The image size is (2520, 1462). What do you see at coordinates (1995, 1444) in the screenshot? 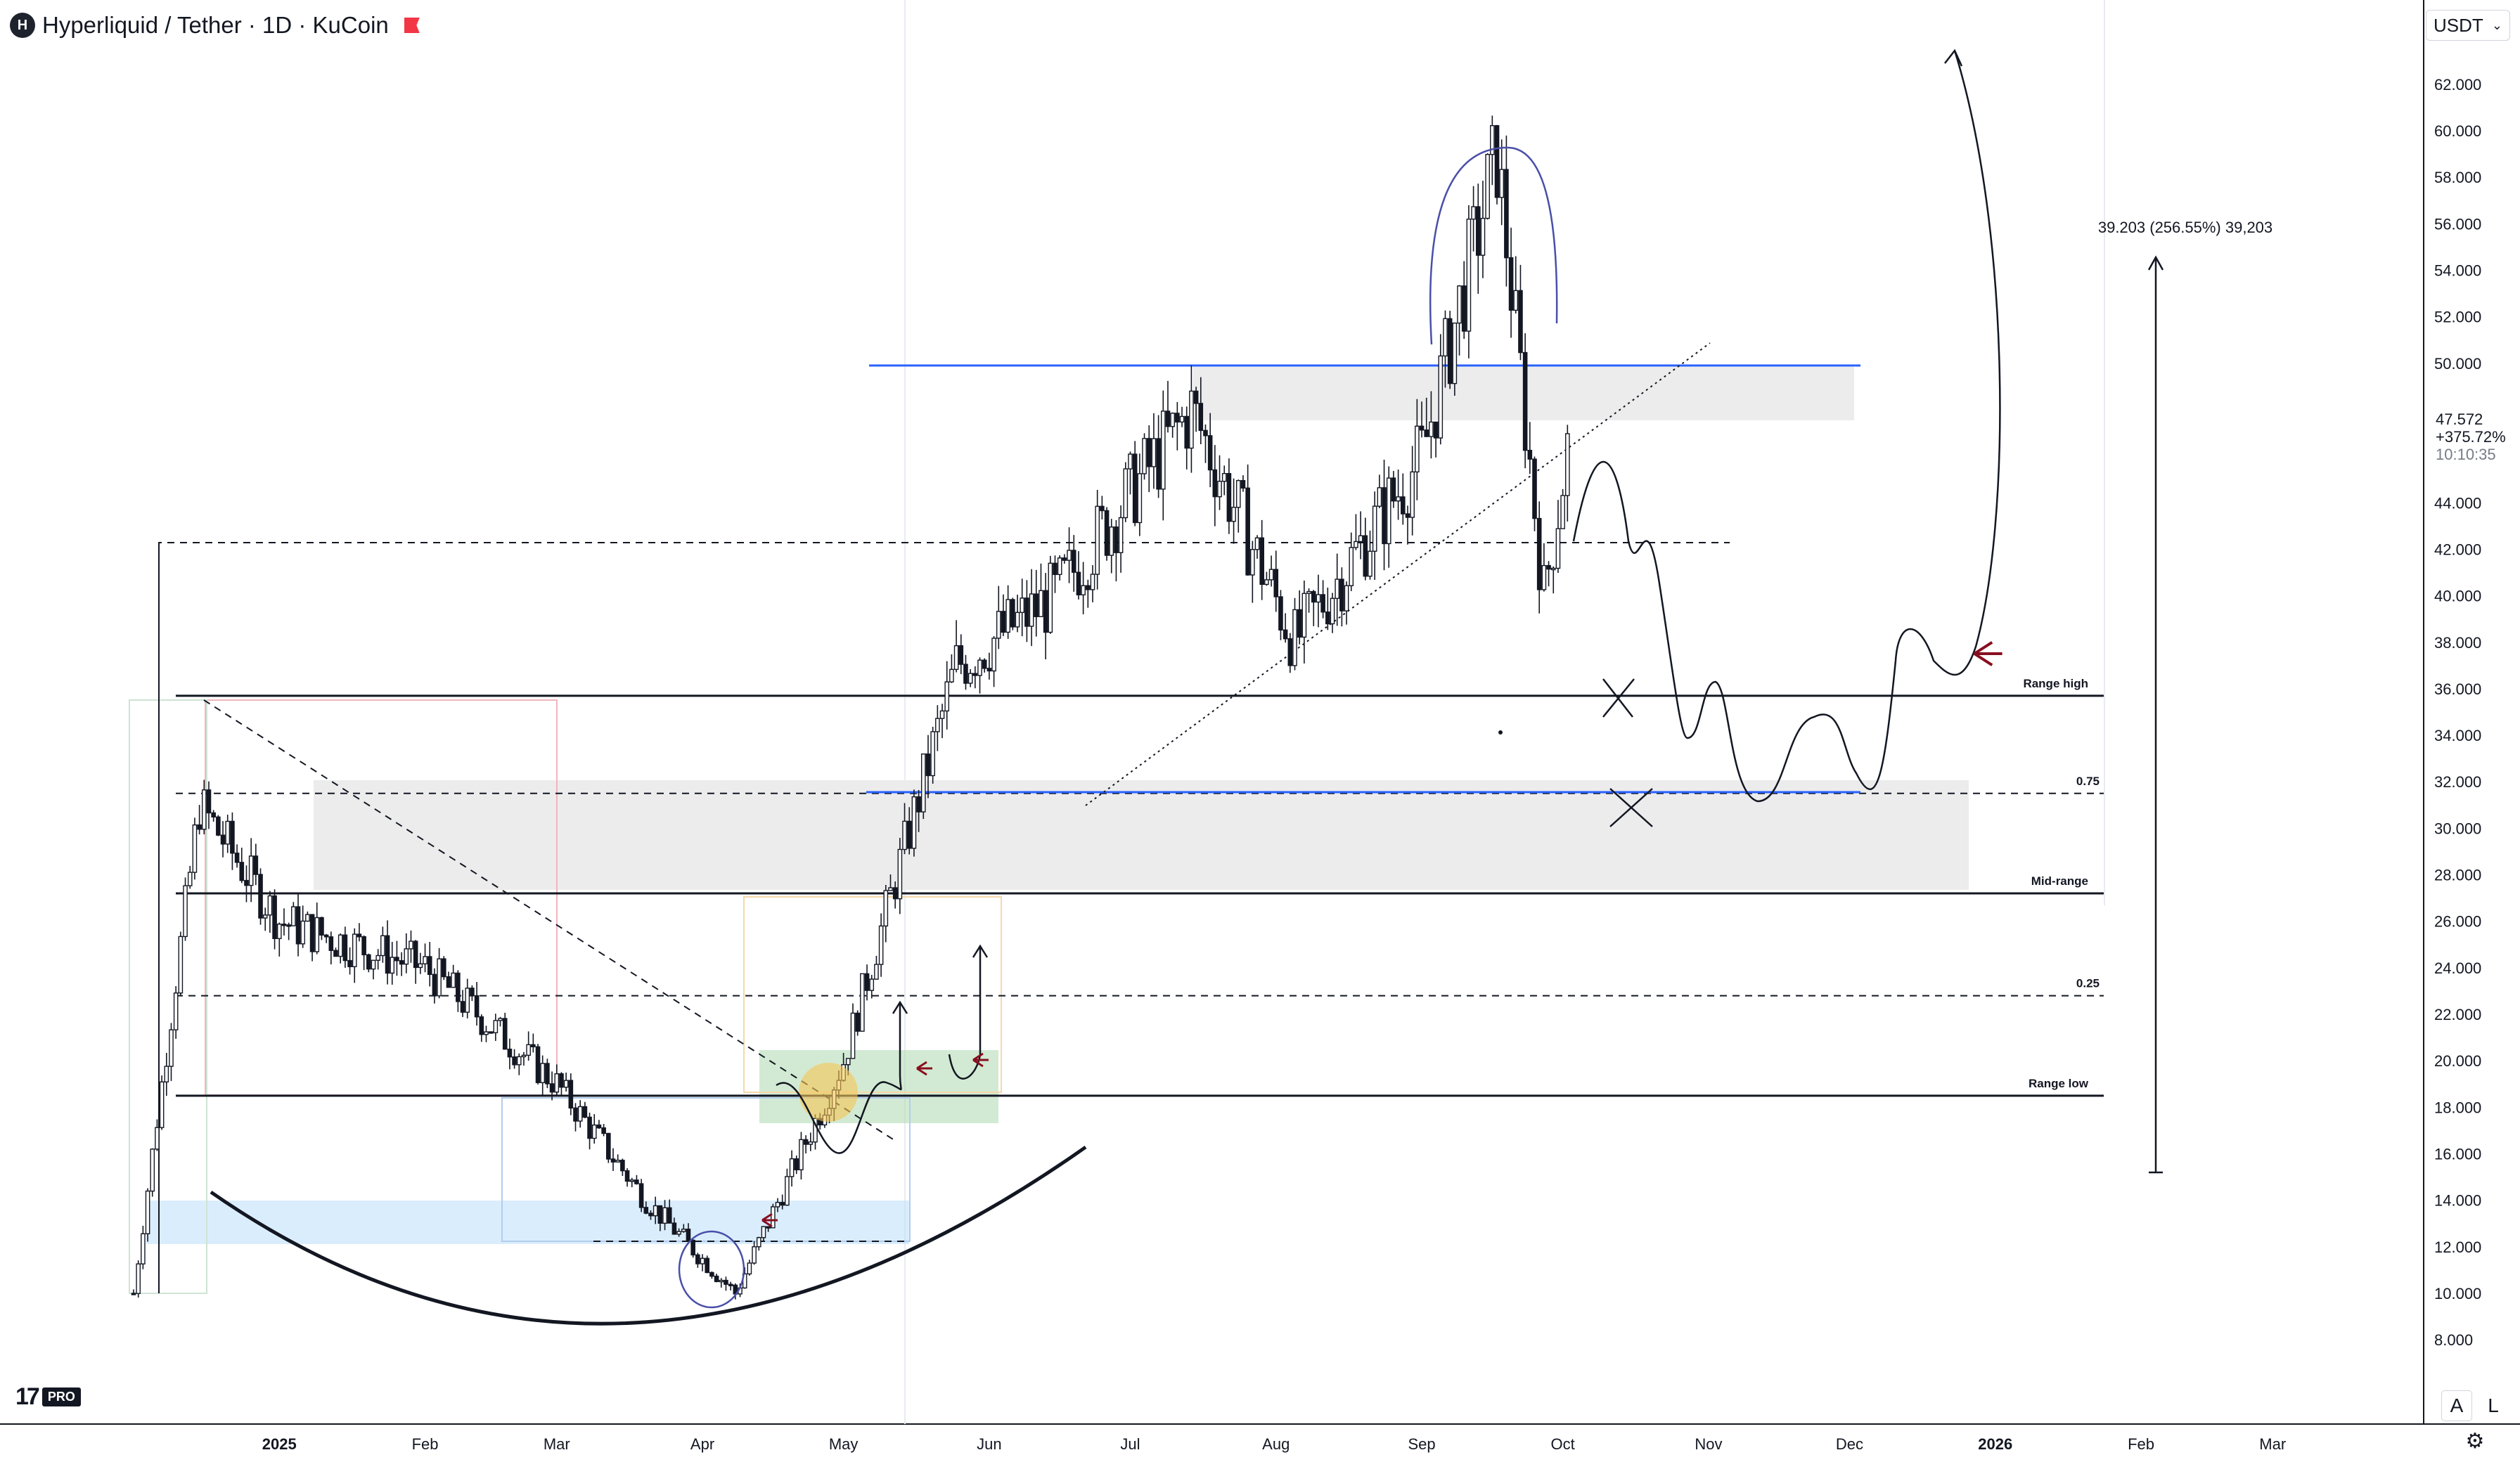
I see `x-tick-label: 2026` at bounding box center [1995, 1444].